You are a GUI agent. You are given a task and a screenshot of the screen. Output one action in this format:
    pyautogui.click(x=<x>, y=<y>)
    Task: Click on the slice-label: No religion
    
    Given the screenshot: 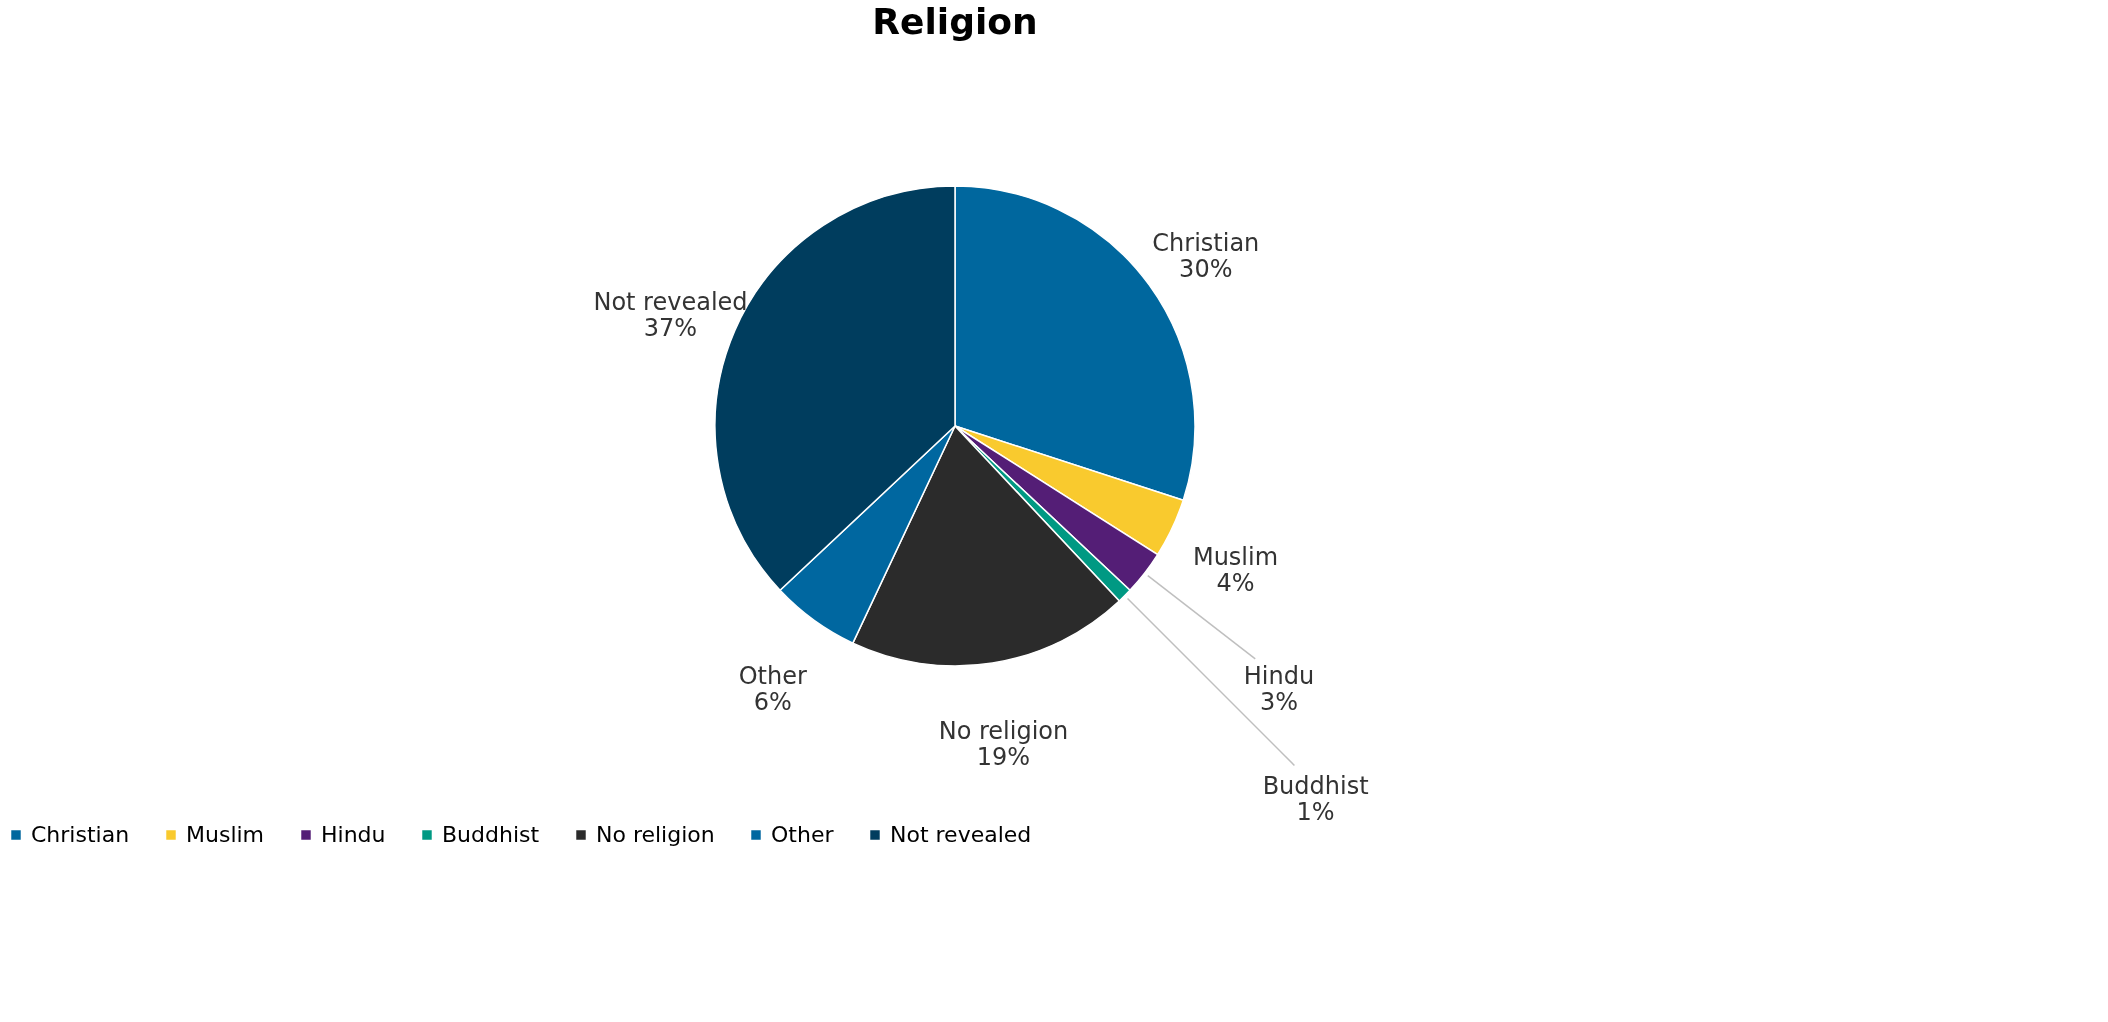 What is the action you would take?
    pyautogui.click(x=1003, y=731)
    